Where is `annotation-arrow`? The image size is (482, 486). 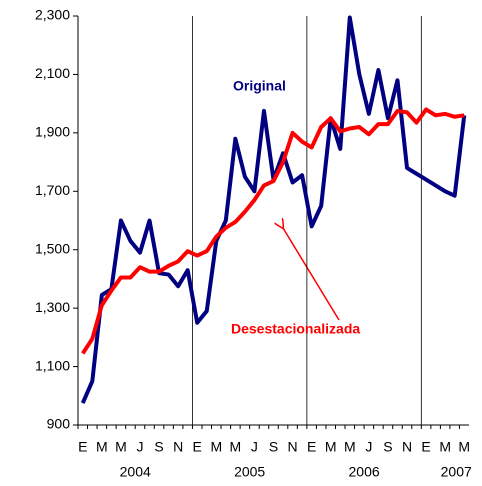 annotation-arrow is located at coordinates (311, 274).